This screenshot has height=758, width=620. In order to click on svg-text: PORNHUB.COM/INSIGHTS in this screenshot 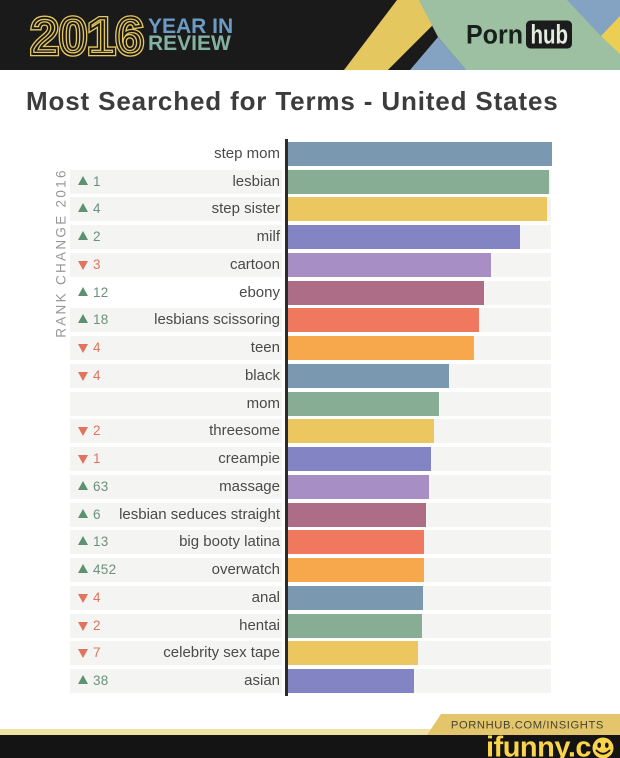, I will do `click(527, 726)`.